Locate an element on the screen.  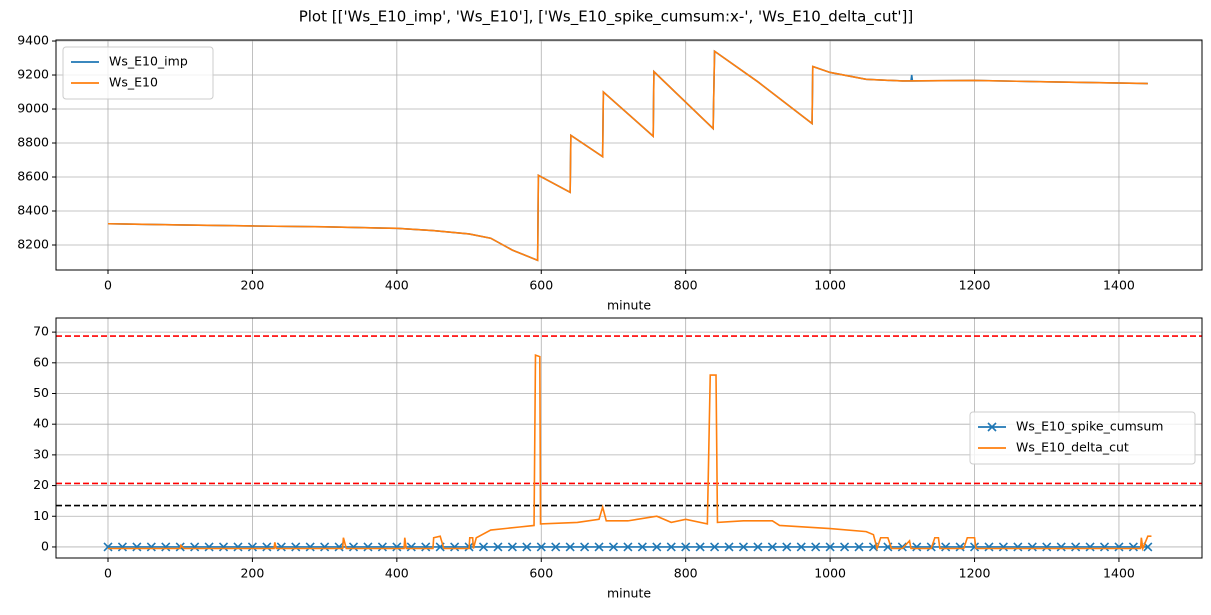
y-tick-label: 9400 is located at coordinates (33, 40).